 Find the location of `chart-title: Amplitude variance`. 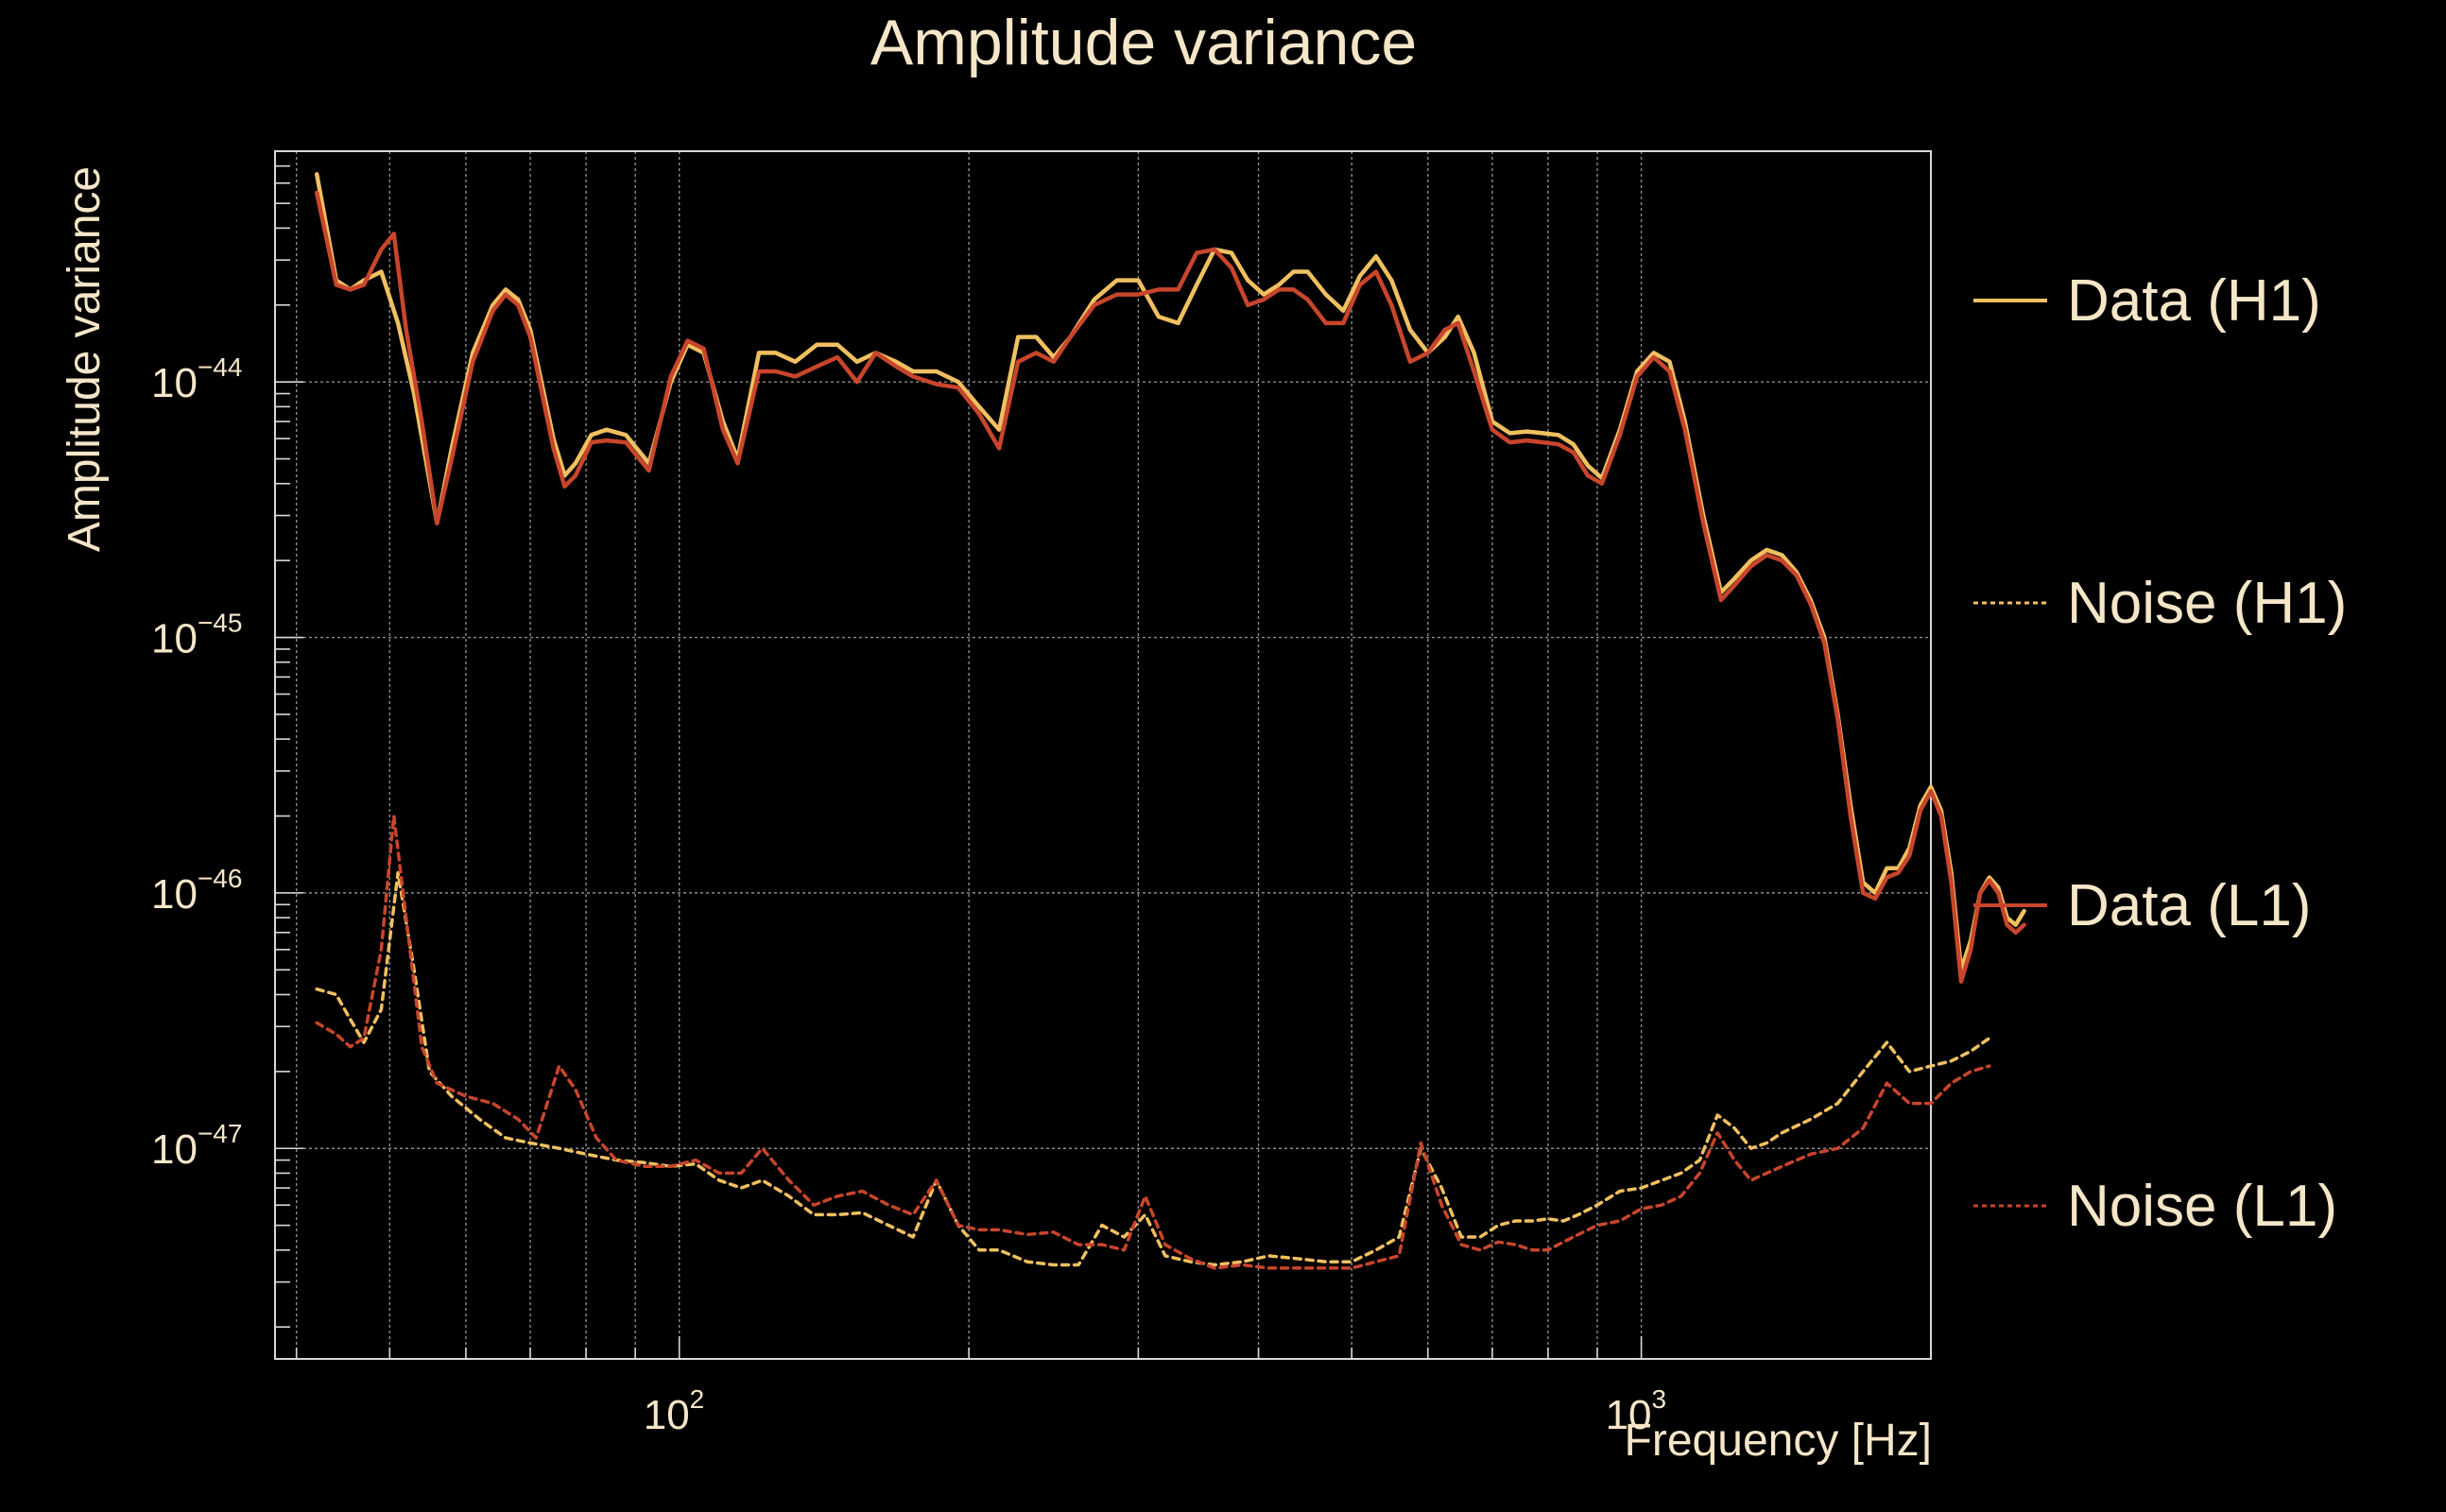

chart-title: Amplitude variance is located at coordinates (1144, 42).